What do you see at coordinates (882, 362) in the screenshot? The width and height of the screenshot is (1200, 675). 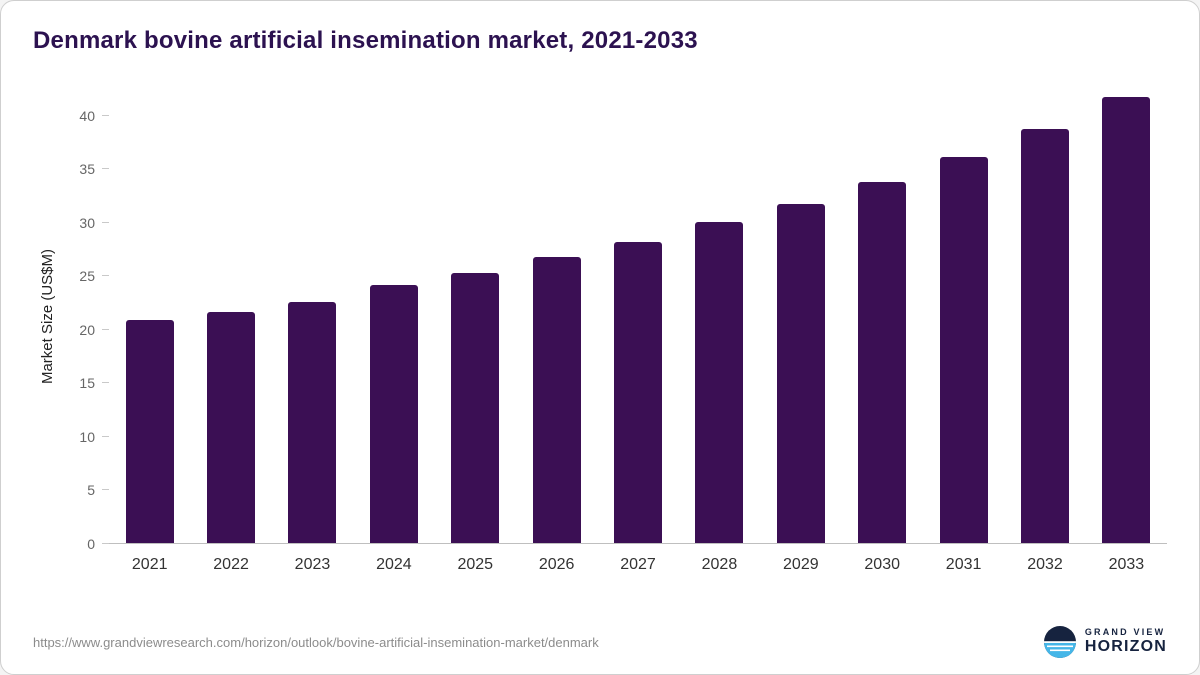 I see `bar-2030` at bounding box center [882, 362].